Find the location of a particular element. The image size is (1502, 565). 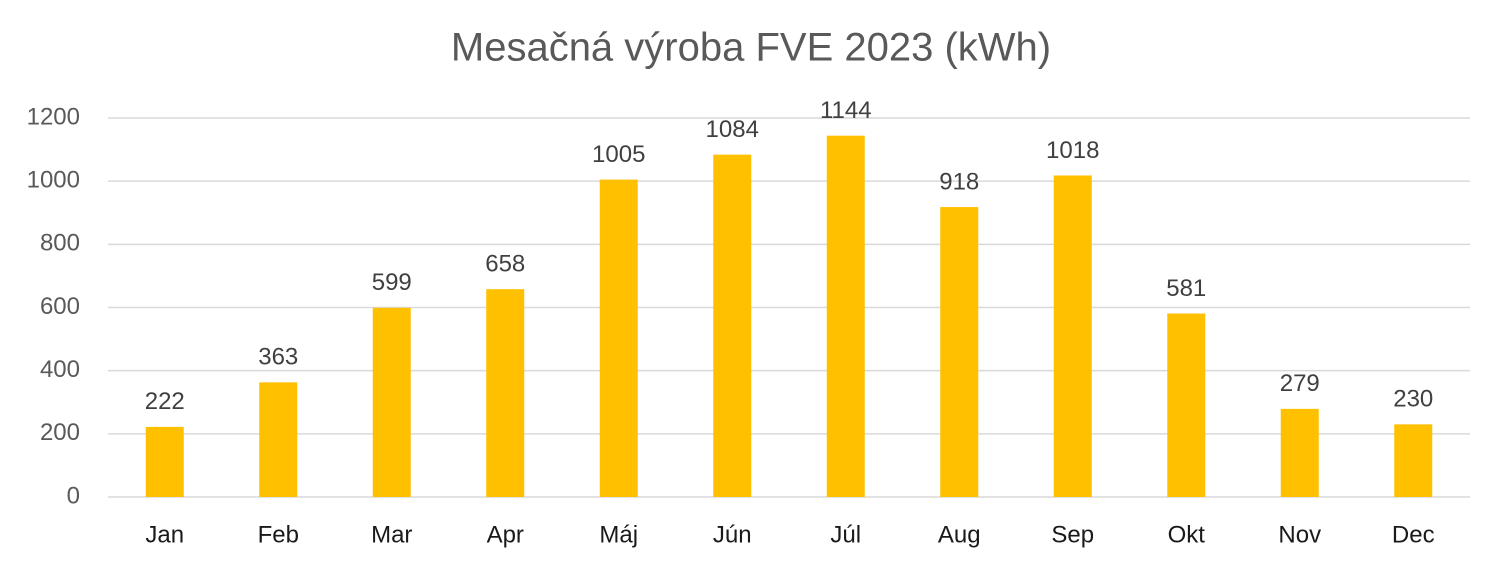

y-tick-label: 200 is located at coordinates (60, 432).